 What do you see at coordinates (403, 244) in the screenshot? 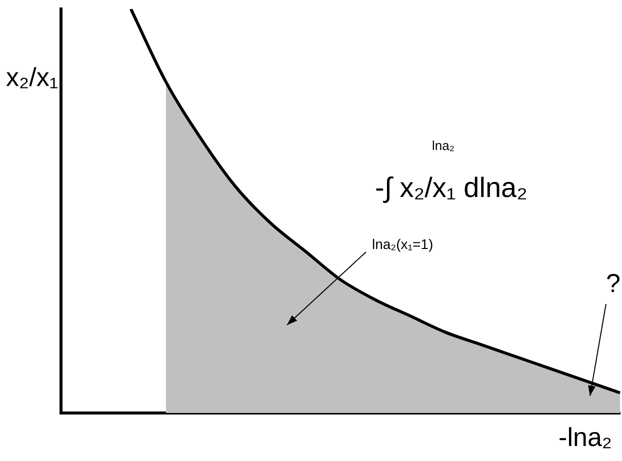
I see `annotation: lna₂(x₁=1)` at bounding box center [403, 244].